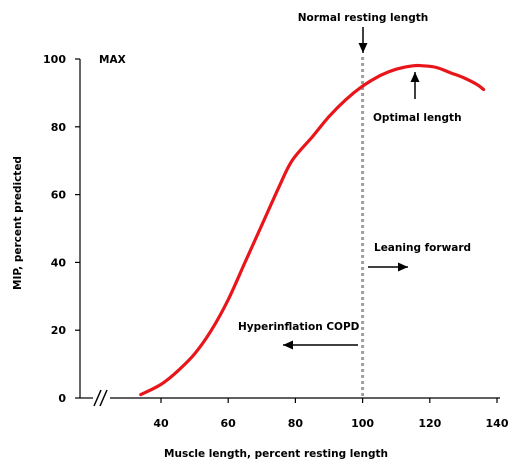 The height and width of the screenshot is (470, 521). What do you see at coordinates (320, 345) in the screenshot?
I see `hyperinflation-arrow` at bounding box center [320, 345].